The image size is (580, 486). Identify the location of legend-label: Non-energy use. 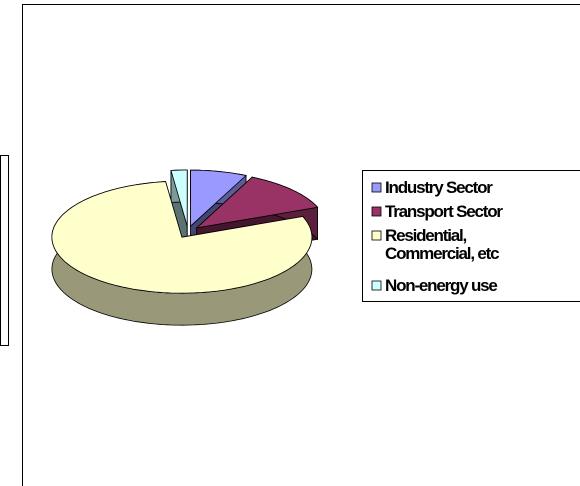
(441, 286).